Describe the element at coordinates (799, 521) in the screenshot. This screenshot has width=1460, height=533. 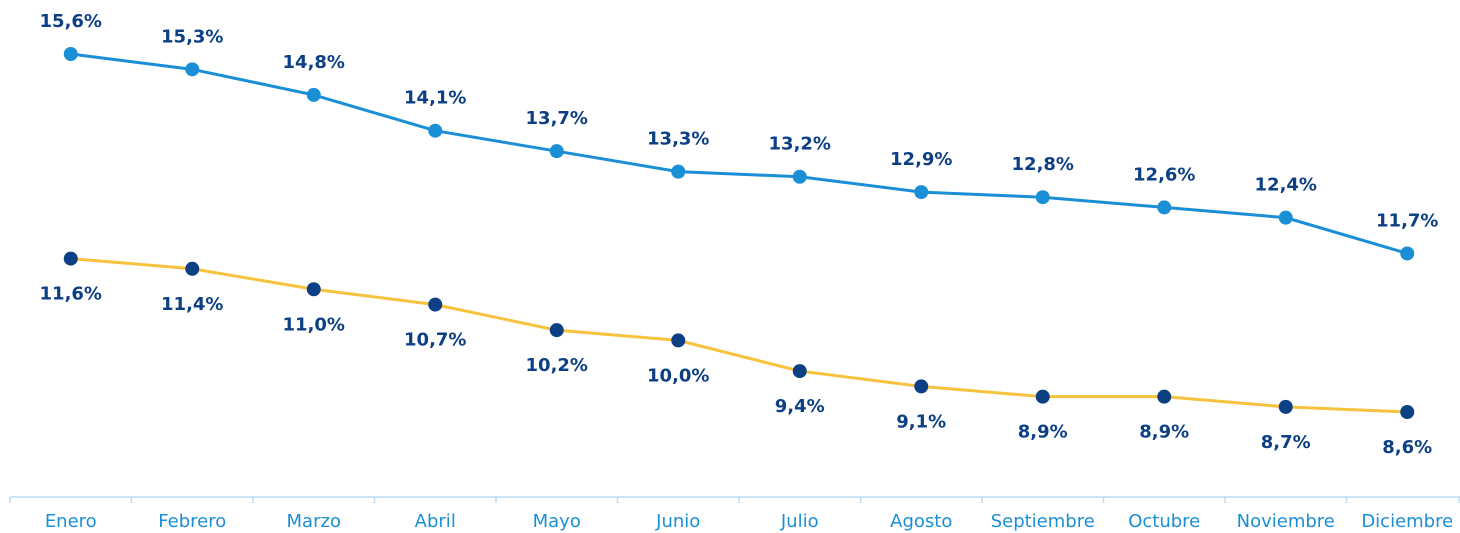
I see `x-tick-label: Julio` at that location.